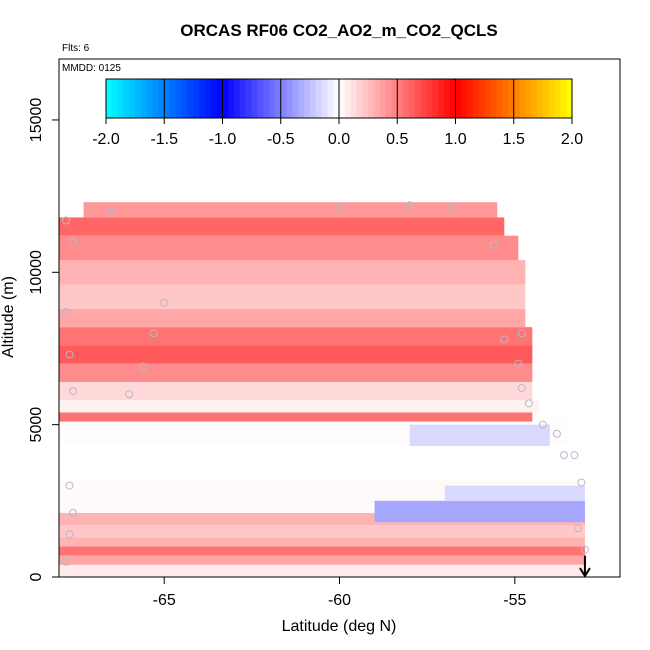 This screenshot has width=650, height=650. I want to click on arrow-head, so click(585, 572).